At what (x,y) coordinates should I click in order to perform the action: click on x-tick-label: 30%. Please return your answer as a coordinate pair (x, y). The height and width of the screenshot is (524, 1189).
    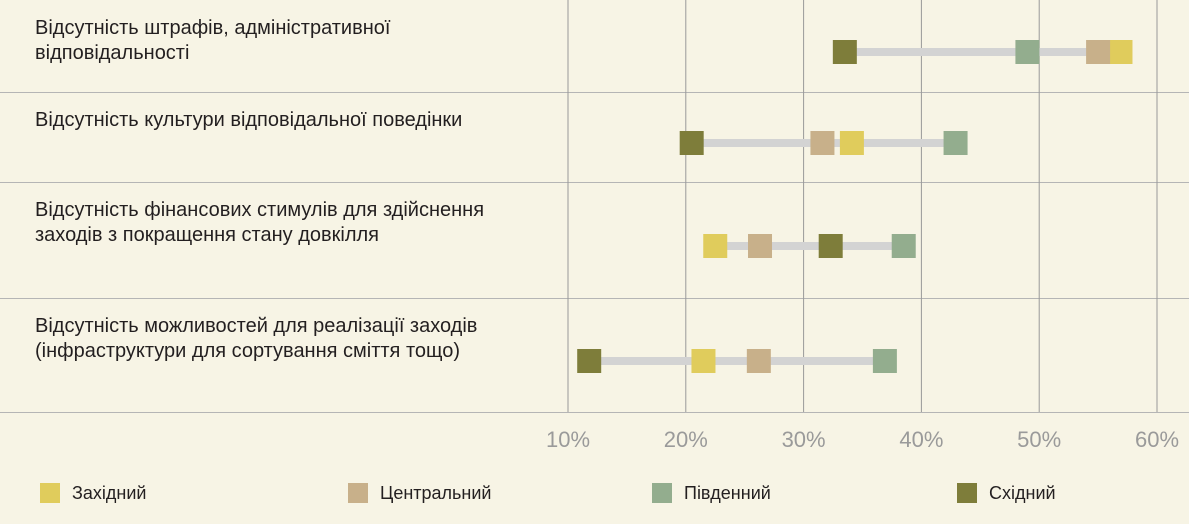
    Looking at the image, I should click on (804, 439).